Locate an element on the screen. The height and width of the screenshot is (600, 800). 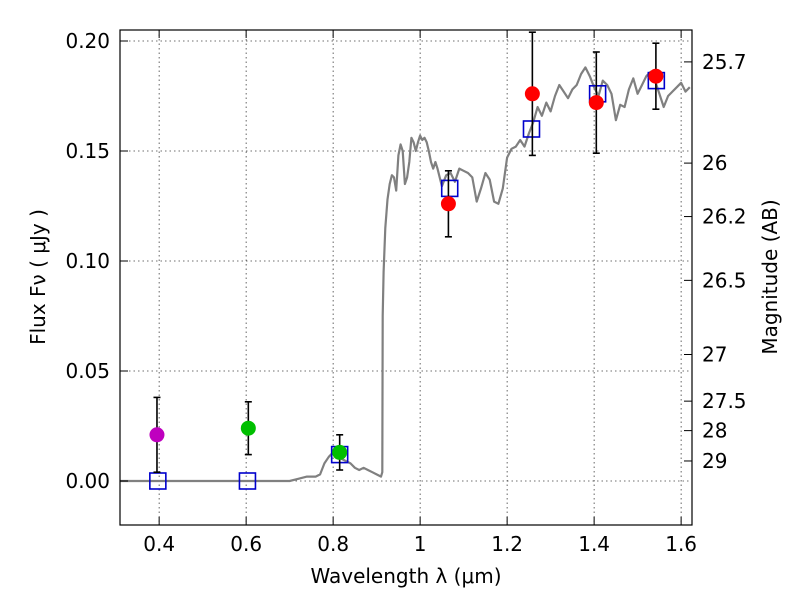
y-axis-label: Flux Fν ( μJy ) is located at coordinates (38, 277).